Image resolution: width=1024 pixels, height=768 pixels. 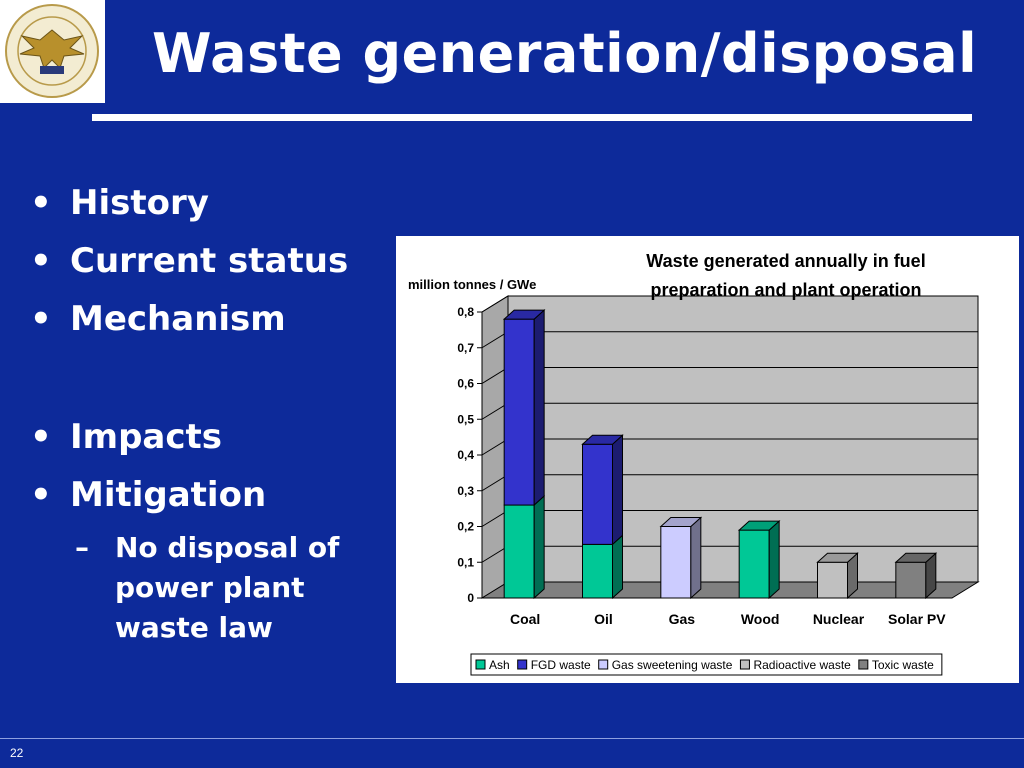 I want to click on y-tick-label: 0, so click(x=470, y=598).